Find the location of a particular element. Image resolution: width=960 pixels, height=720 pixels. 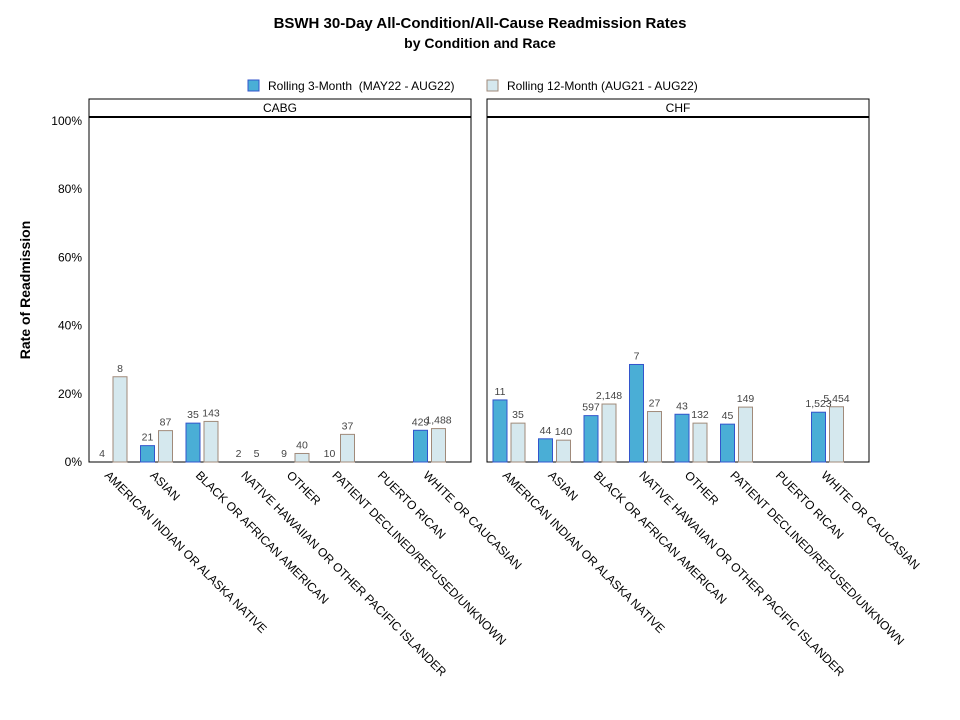

y-tick-label: 20% is located at coordinates (70, 394).